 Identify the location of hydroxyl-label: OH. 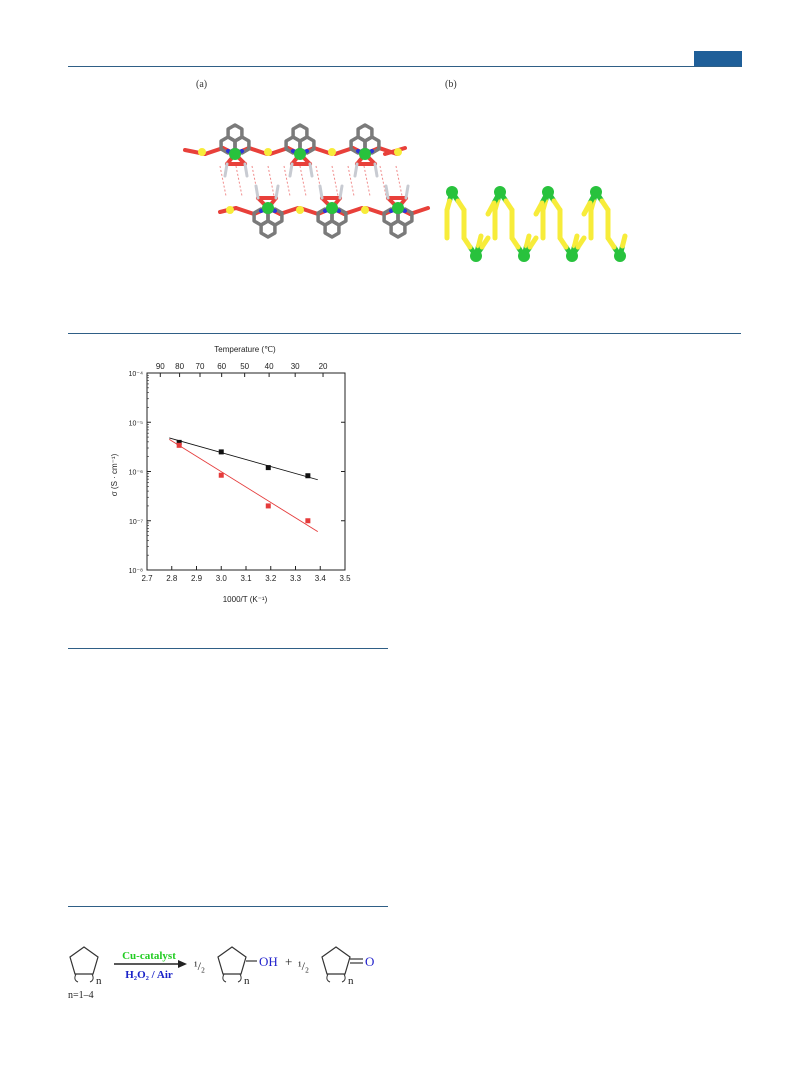
(268, 961).